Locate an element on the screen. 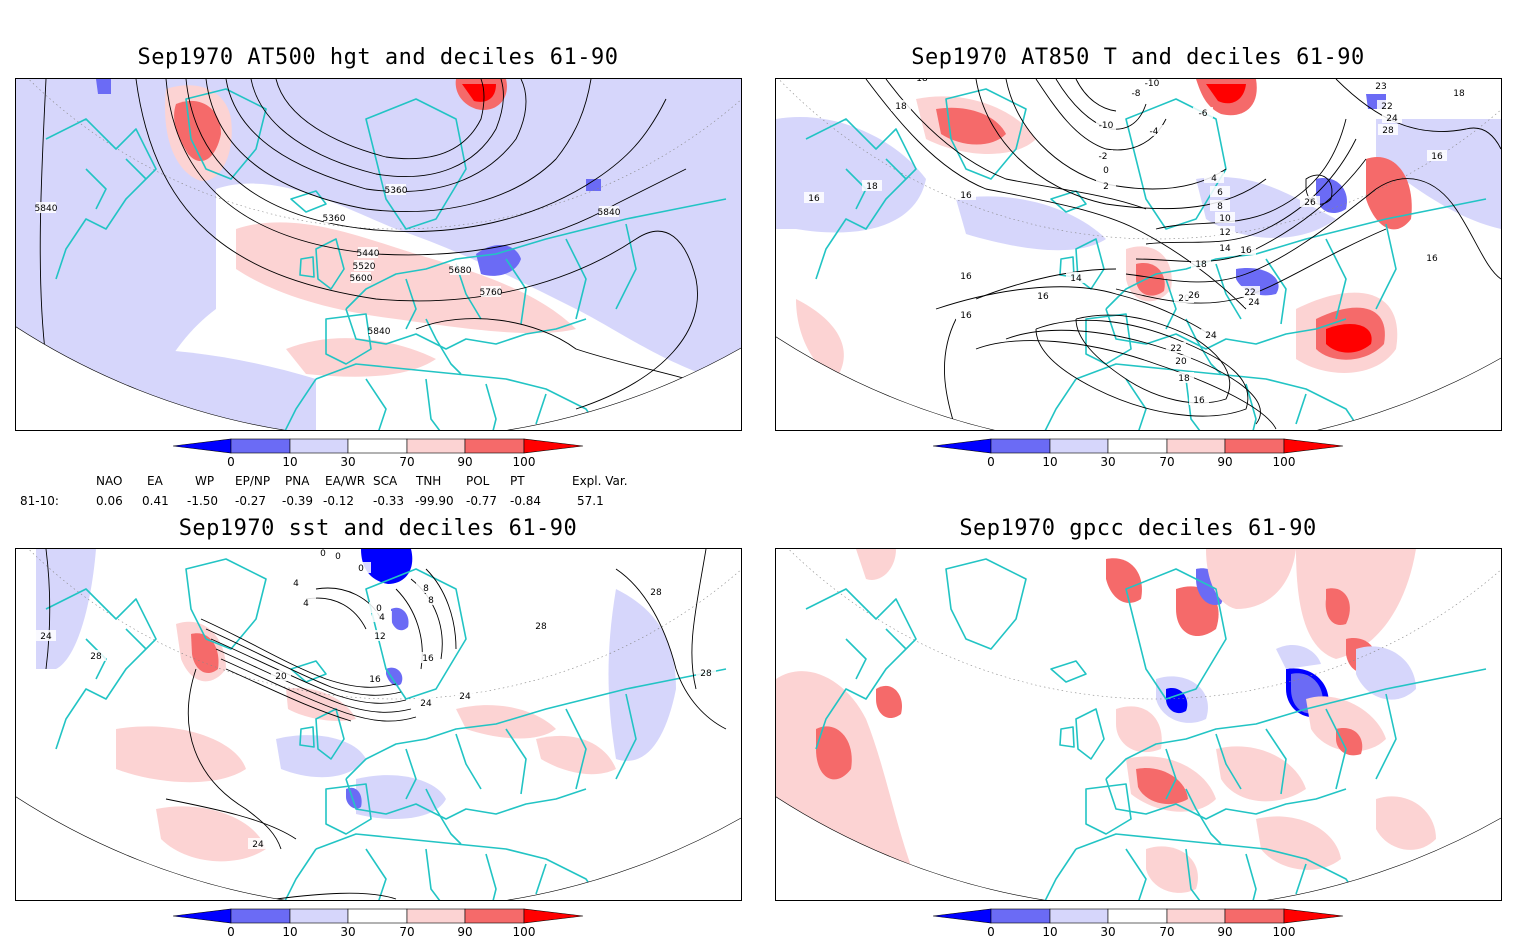  colorbar-tick-label: 100 is located at coordinates (1284, 932).